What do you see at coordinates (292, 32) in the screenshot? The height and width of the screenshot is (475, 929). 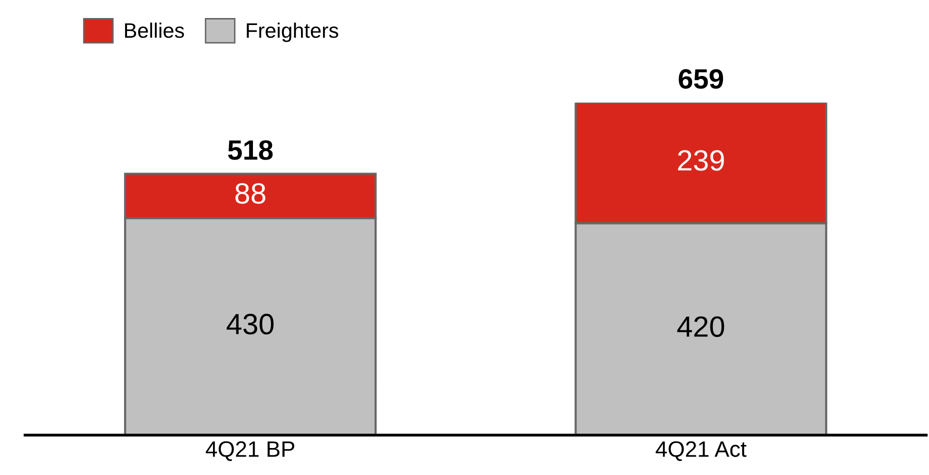 I see `legend-label: Freighters` at bounding box center [292, 32].